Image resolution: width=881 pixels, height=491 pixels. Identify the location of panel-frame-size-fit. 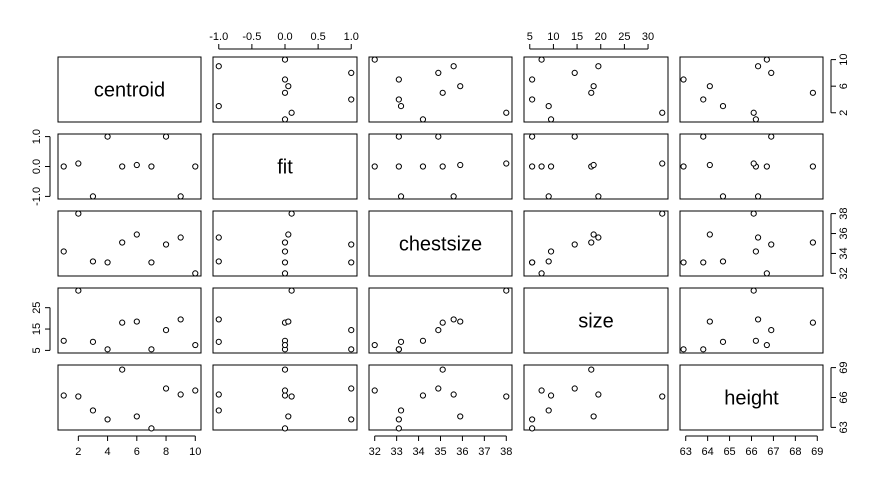
(285, 320).